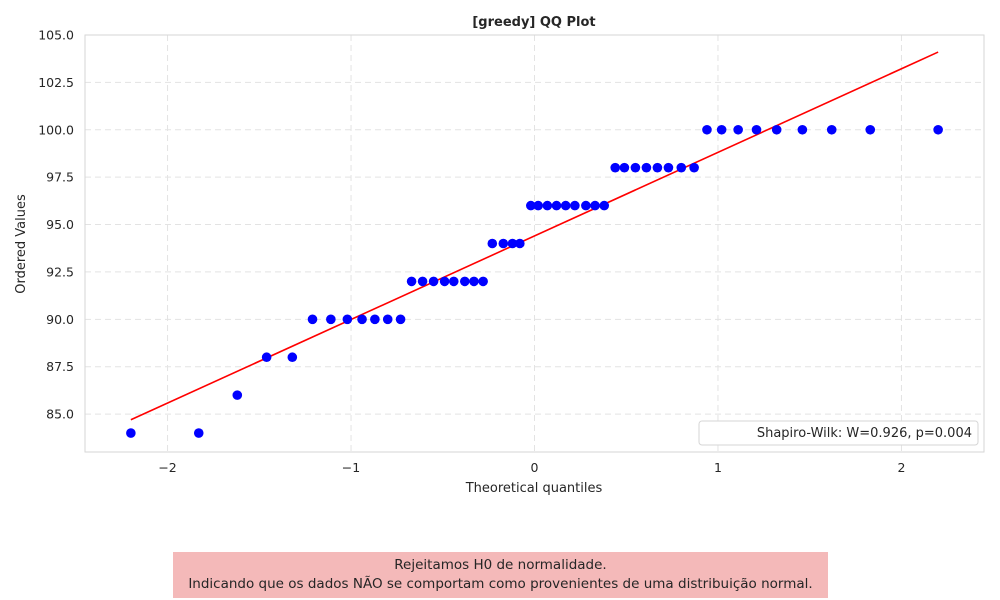 The height and width of the screenshot is (600, 1000). Describe the element at coordinates (533, 22) in the screenshot. I see `chart-title: [greedy] QQ Plot` at that location.